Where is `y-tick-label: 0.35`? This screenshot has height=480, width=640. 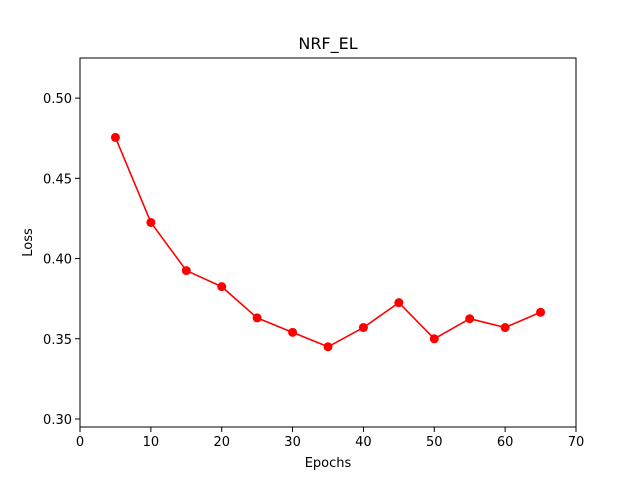 y-tick-label: 0.35 is located at coordinates (57, 340).